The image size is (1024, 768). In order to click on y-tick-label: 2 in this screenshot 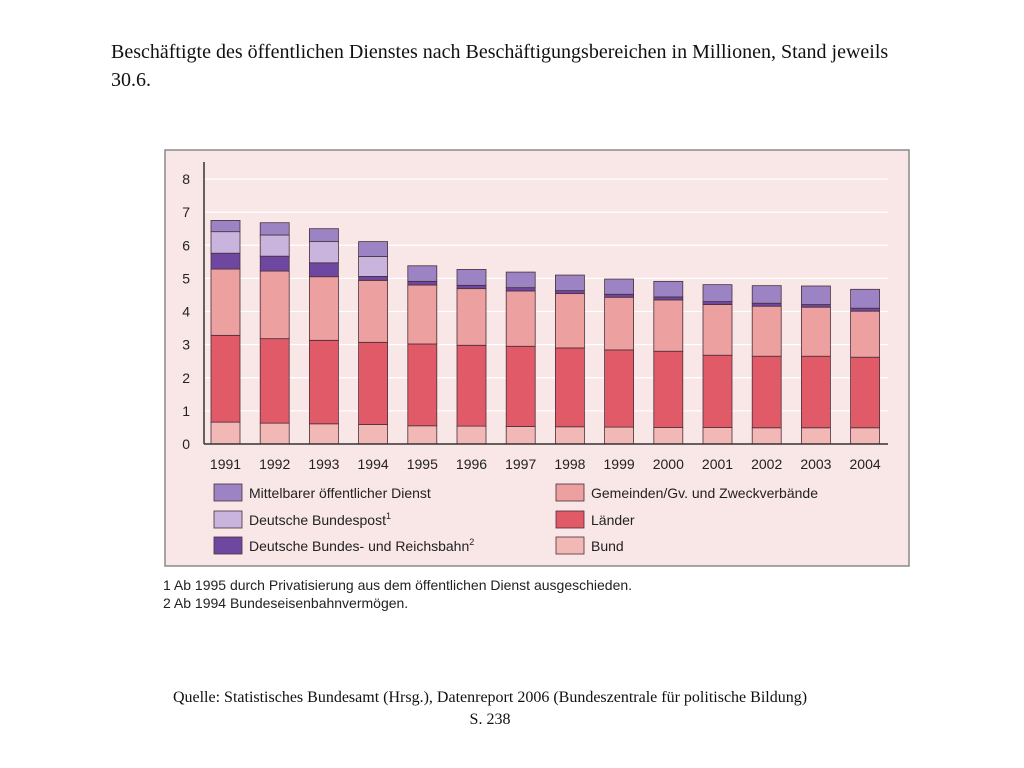, I will do `click(186, 378)`.